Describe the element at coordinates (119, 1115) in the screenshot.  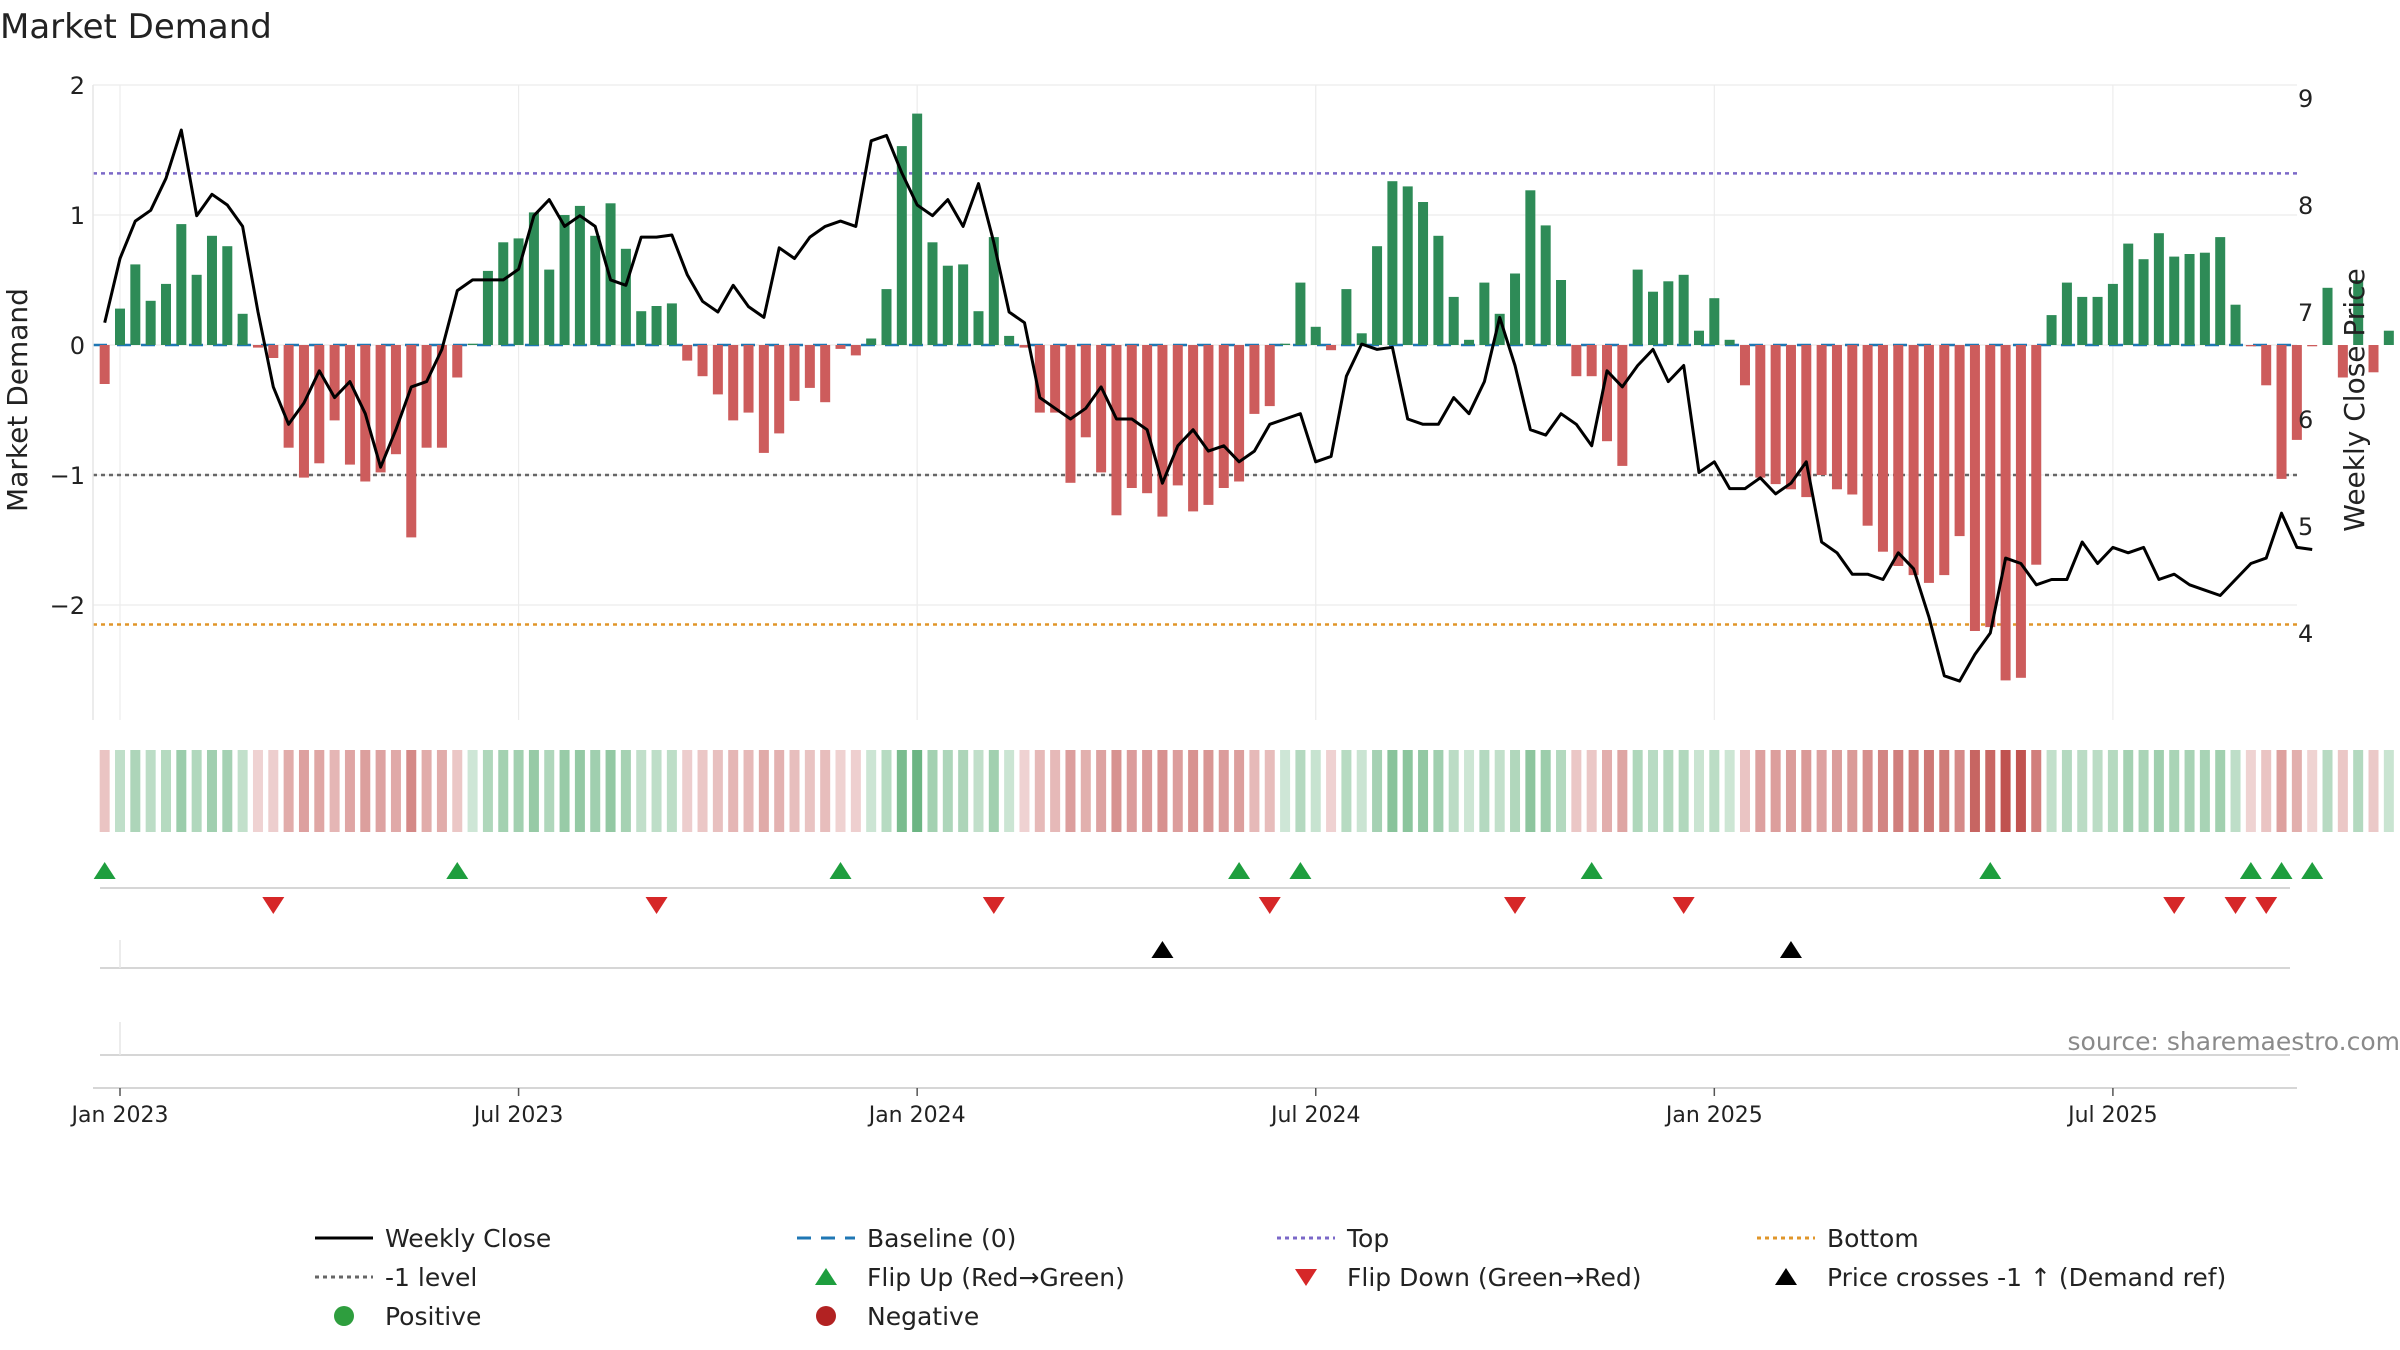
I see `x-tick-label: Jan 2023` at that location.